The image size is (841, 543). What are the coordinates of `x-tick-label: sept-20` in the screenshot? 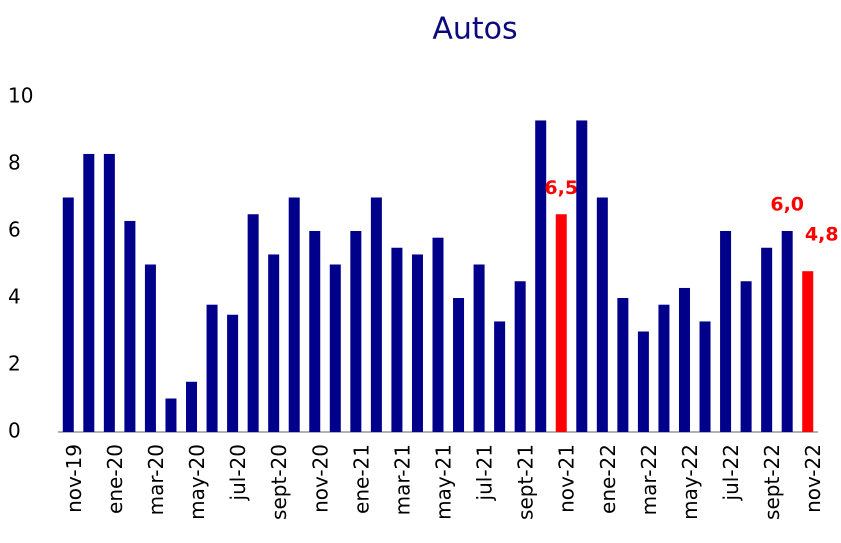 It's located at (279, 482).